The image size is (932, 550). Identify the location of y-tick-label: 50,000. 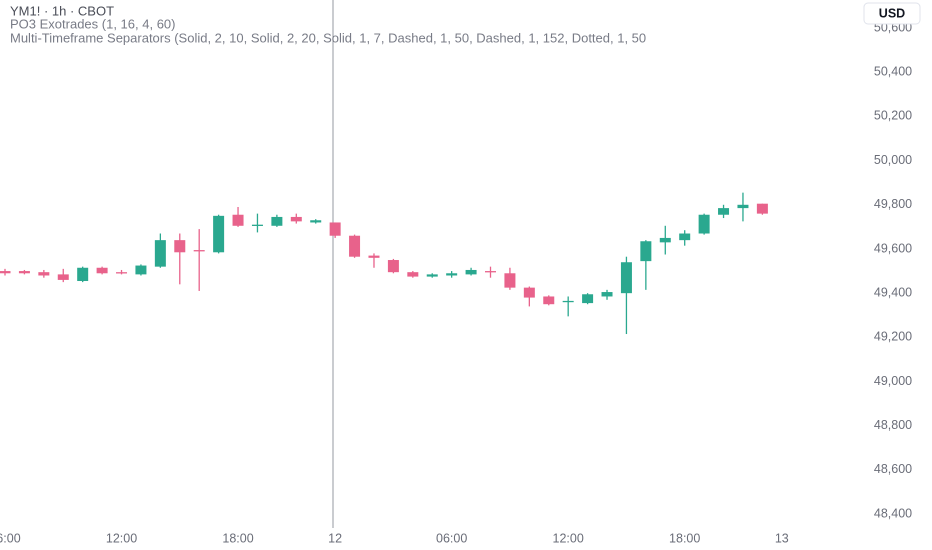
(893, 160).